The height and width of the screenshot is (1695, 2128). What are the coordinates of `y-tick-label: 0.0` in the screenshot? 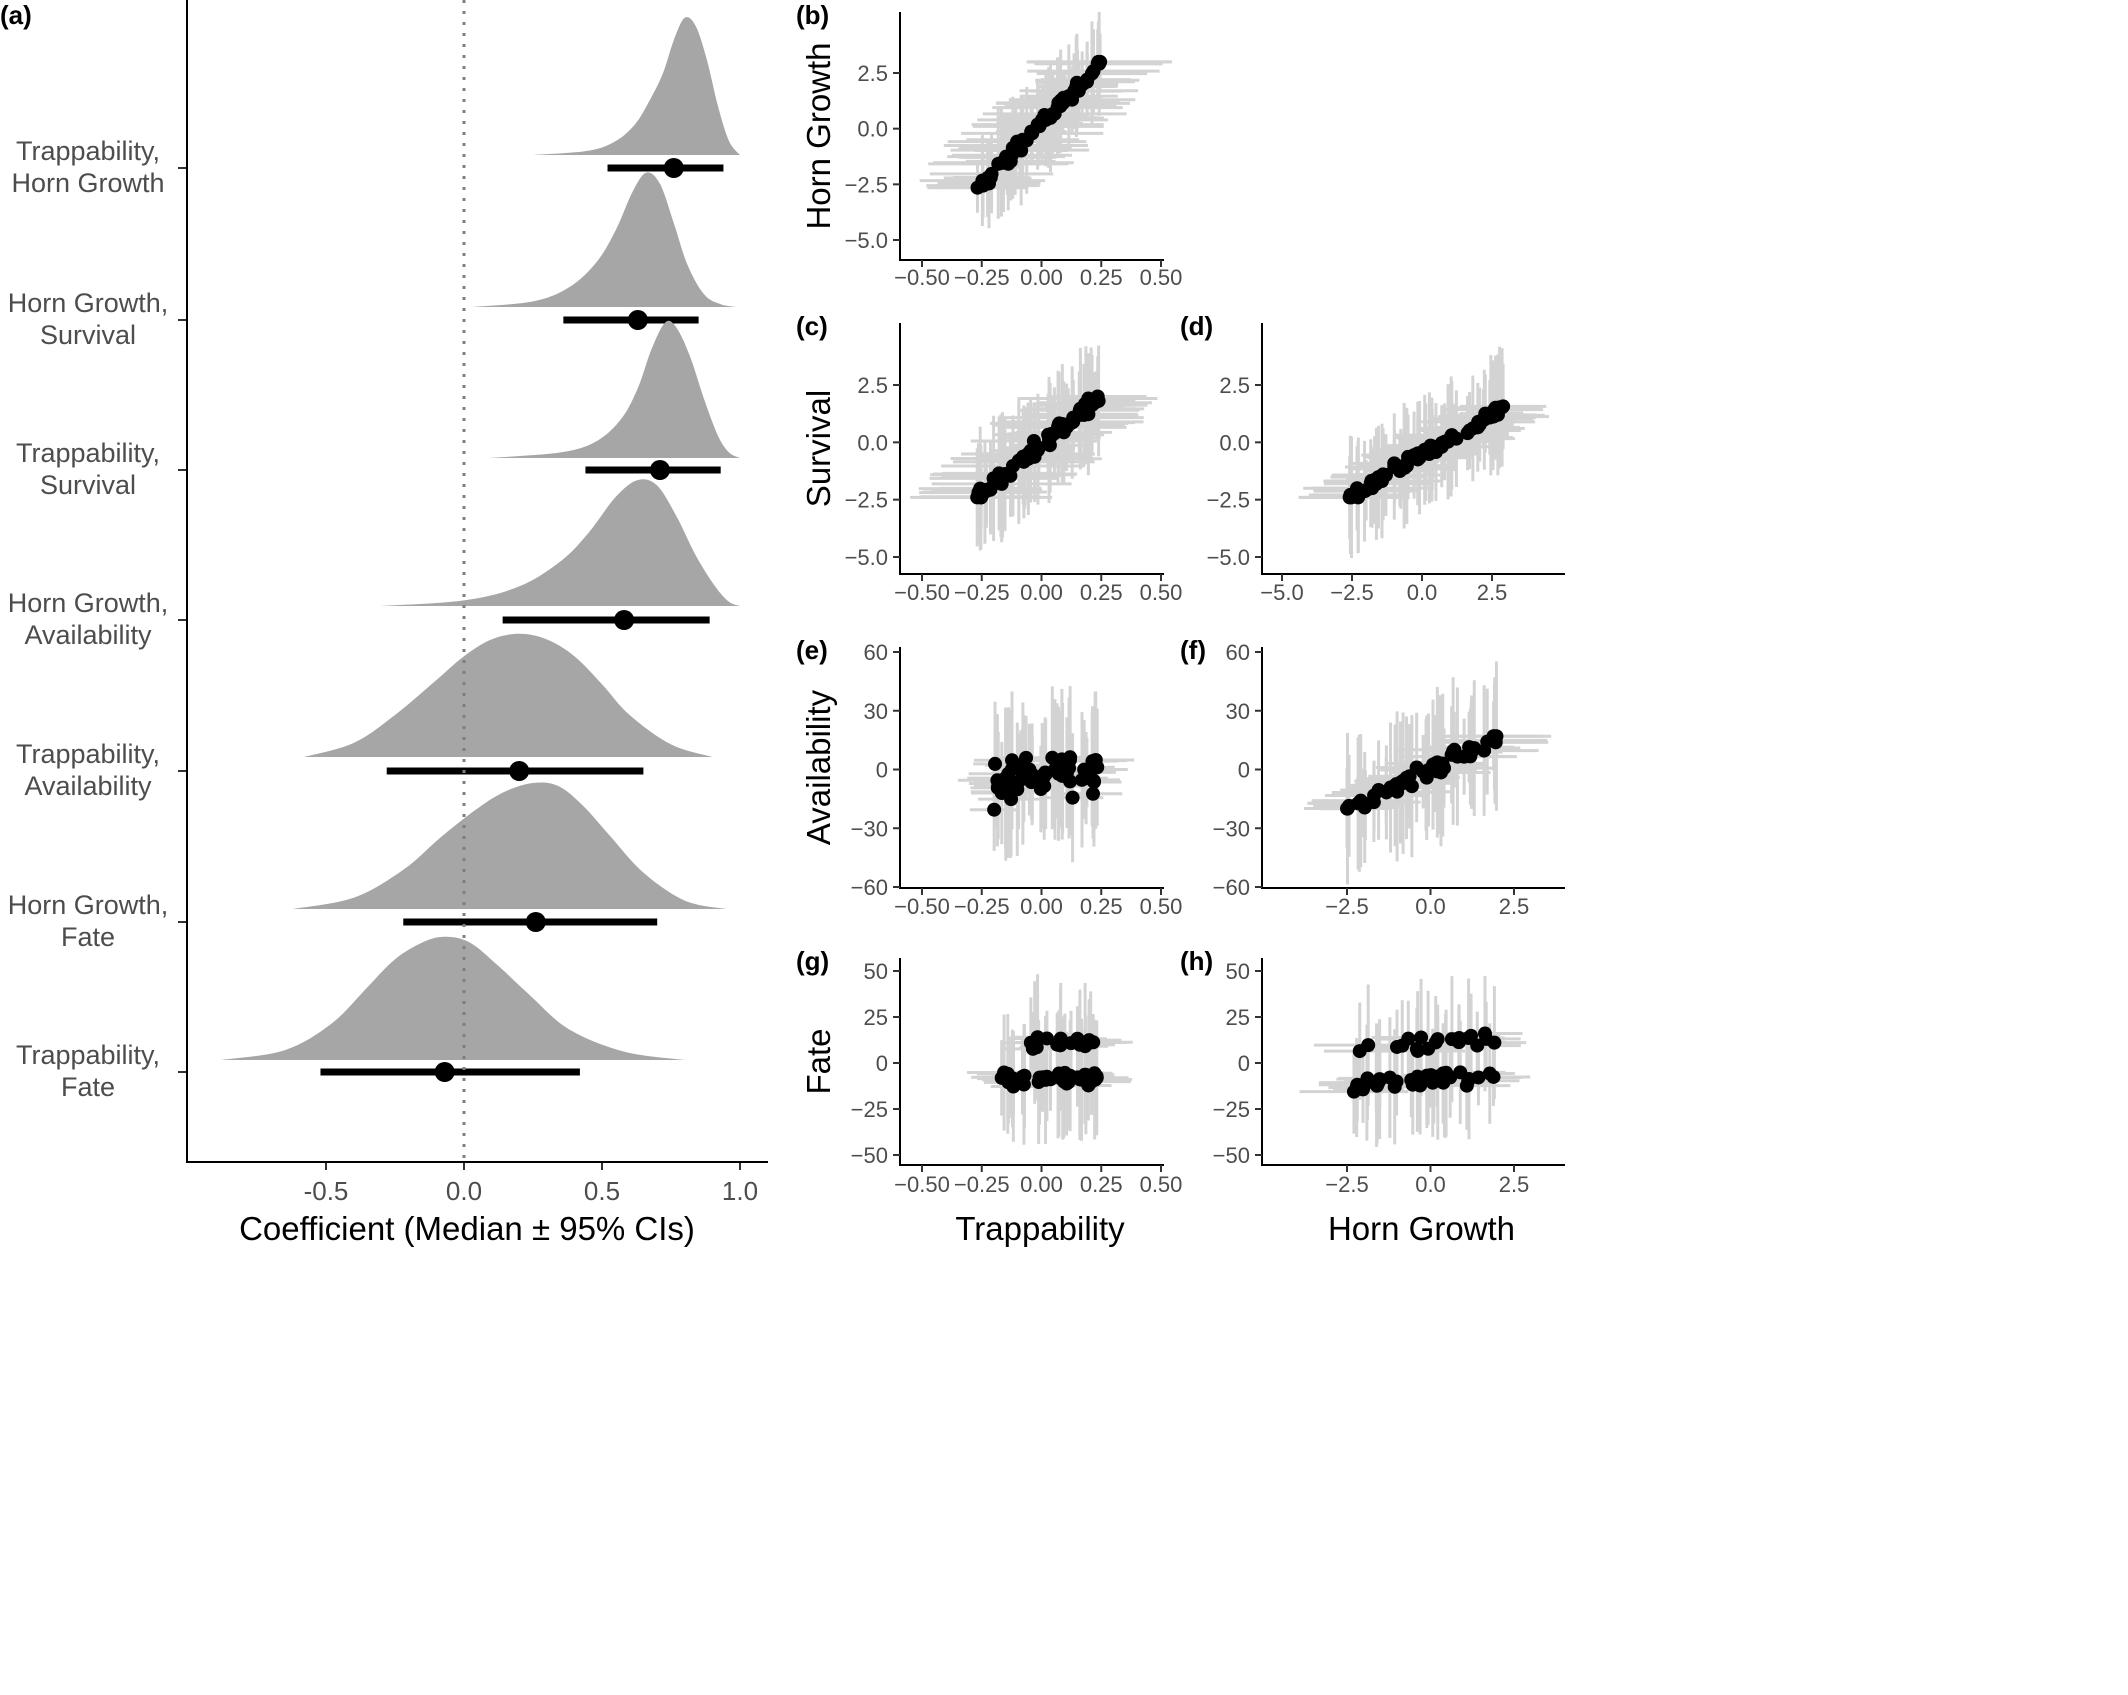 It's located at (872, 129).